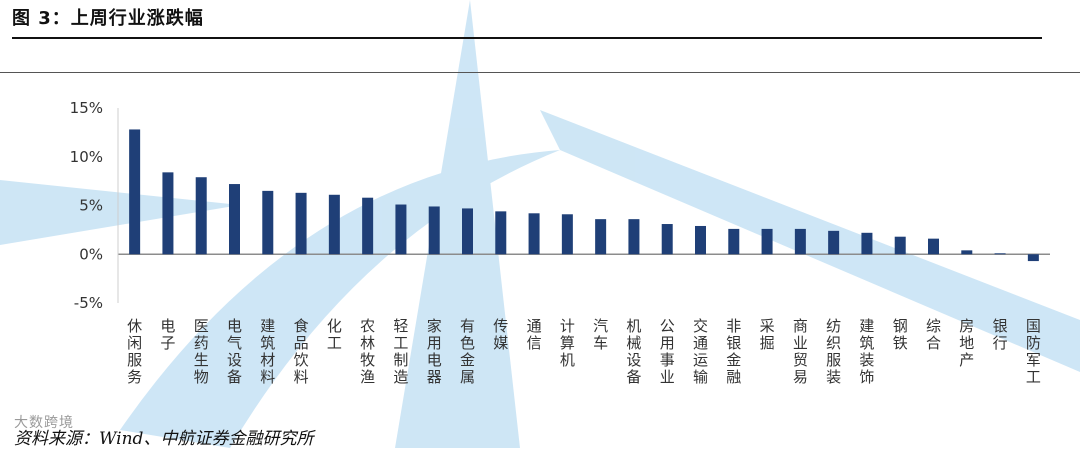 This screenshot has width=1080, height=449. I want to click on x-category-label: 传媒, so click(500, 334).